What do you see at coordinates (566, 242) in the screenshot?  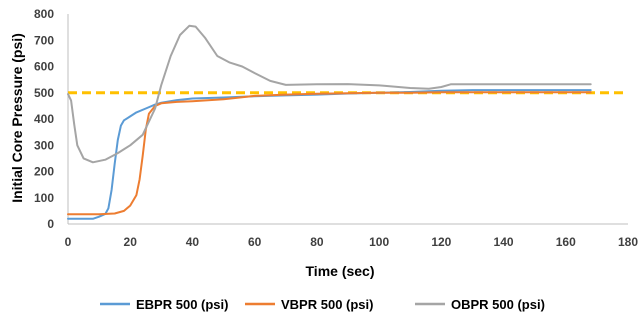 I see `x-tick-label: 160` at bounding box center [566, 242].